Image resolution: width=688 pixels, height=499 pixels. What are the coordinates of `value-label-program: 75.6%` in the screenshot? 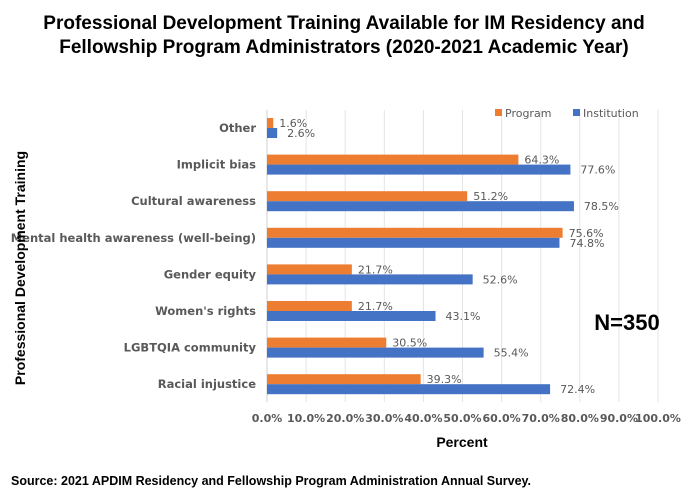 It's located at (586, 233).